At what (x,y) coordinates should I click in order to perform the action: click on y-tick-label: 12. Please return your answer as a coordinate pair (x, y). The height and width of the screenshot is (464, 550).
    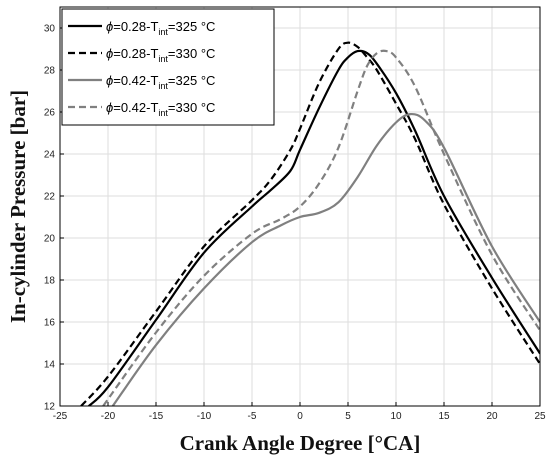
    Looking at the image, I should click on (50, 407).